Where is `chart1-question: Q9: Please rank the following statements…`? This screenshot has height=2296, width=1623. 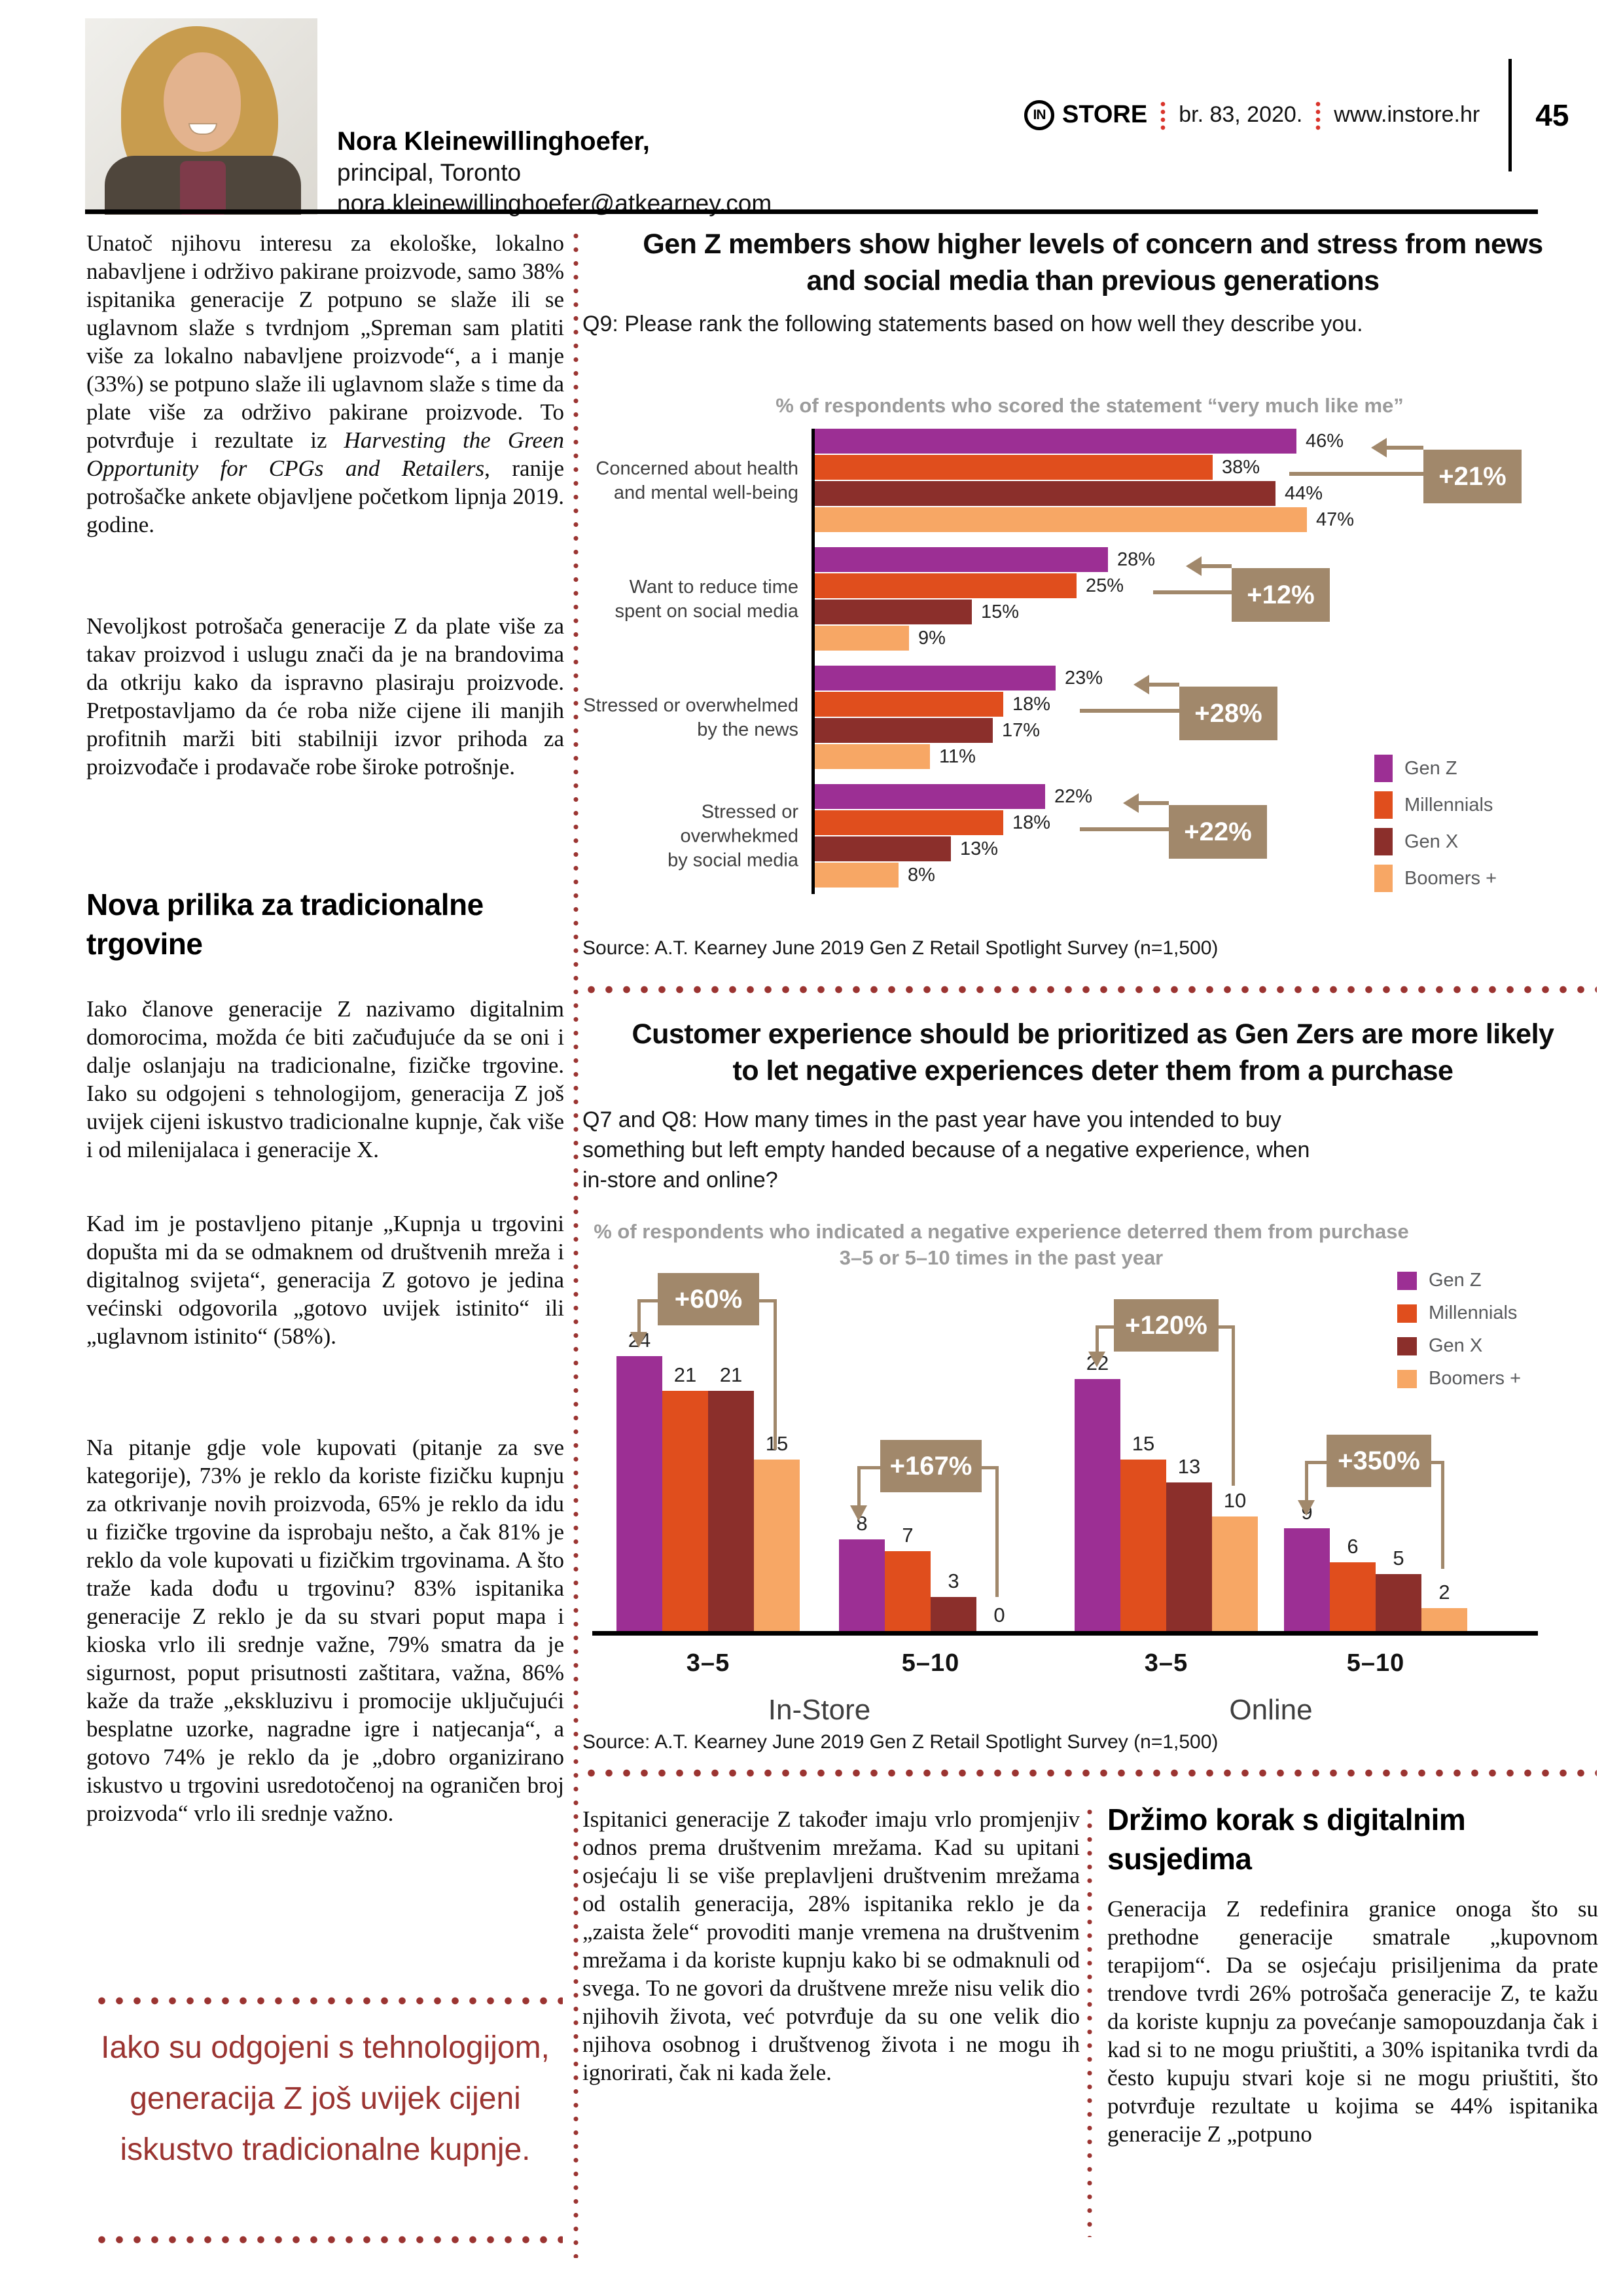 chart1-question: Q9: Please rank the following statements… is located at coordinates (972, 324).